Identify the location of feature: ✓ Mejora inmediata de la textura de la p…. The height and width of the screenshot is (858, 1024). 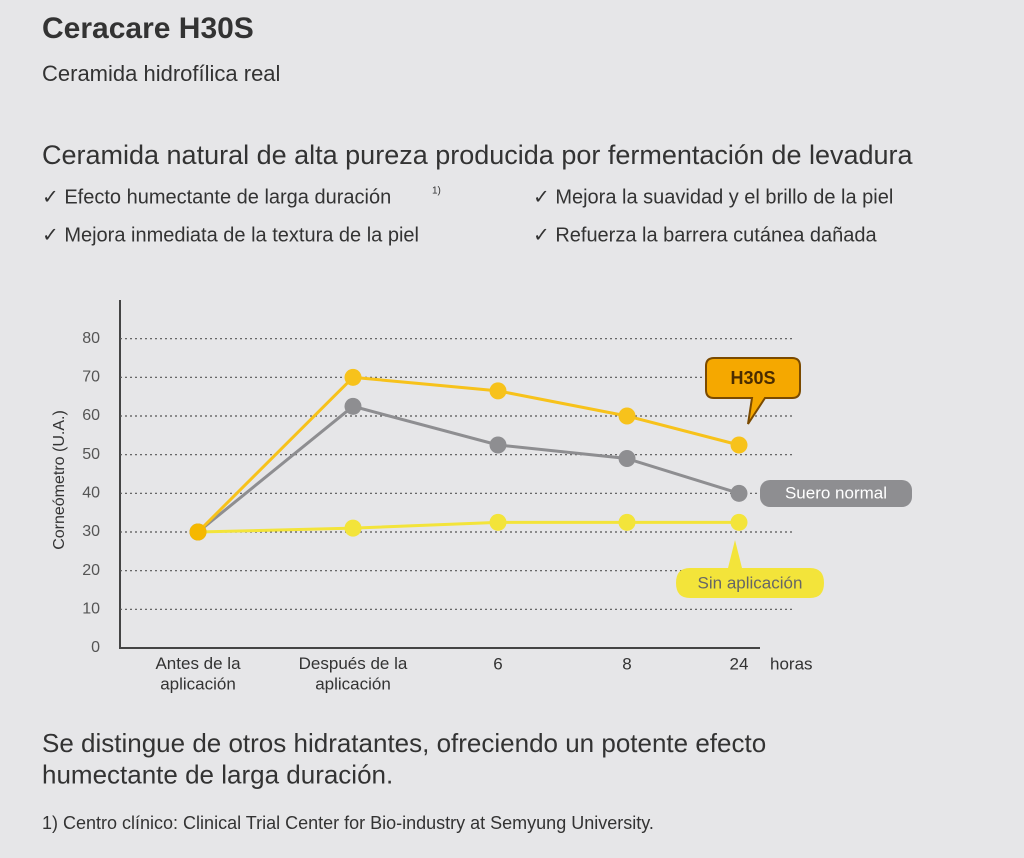
(230, 235).